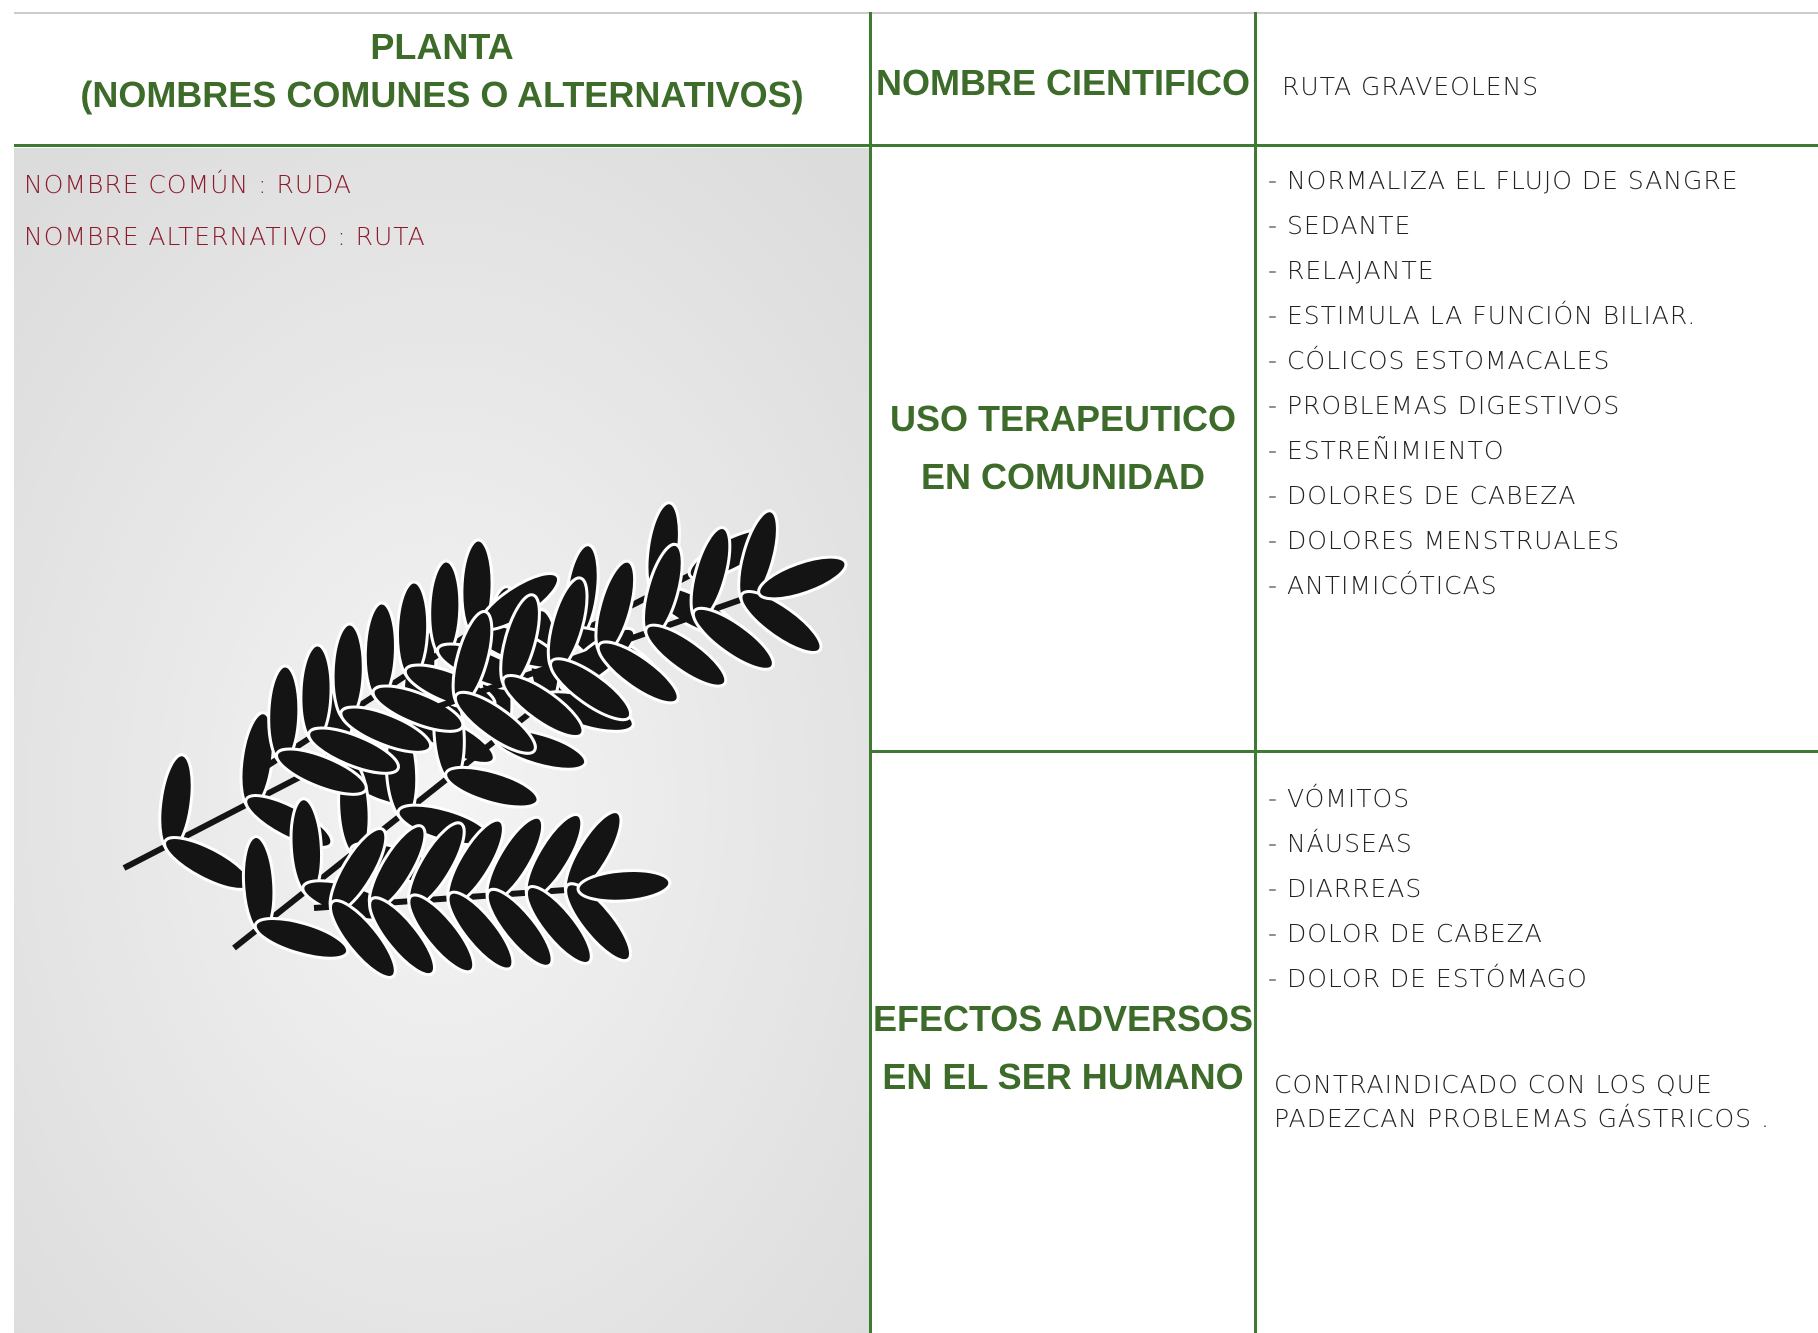 The width and height of the screenshot is (1818, 1333). What do you see at coordinates (188, 184) in the screenshot?
I see `common-name: NOMBRE COMÚN : RUDA` at bounding box center [188, 184].